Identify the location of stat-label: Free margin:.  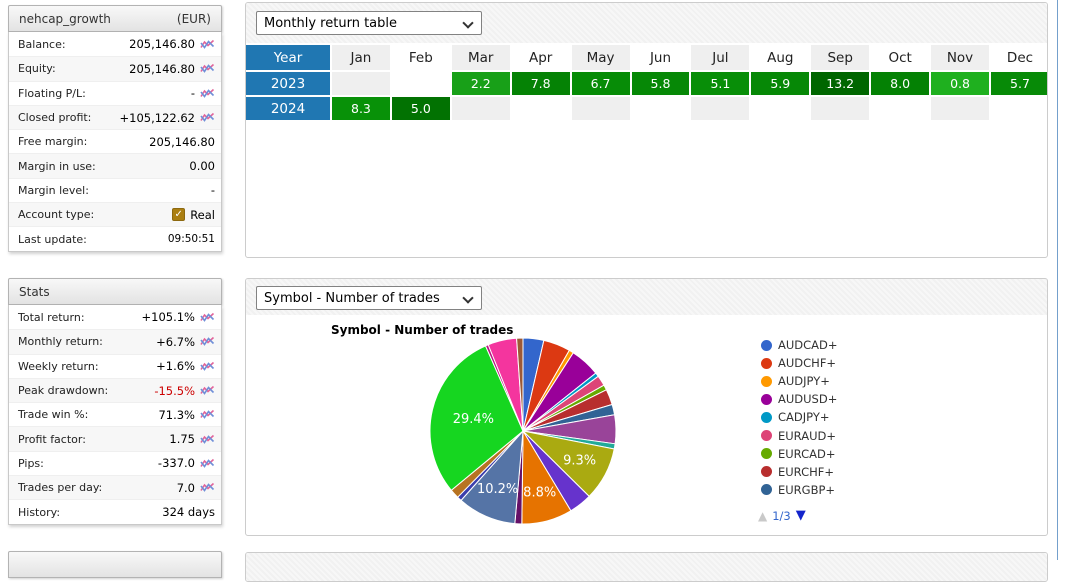
(53, 142).